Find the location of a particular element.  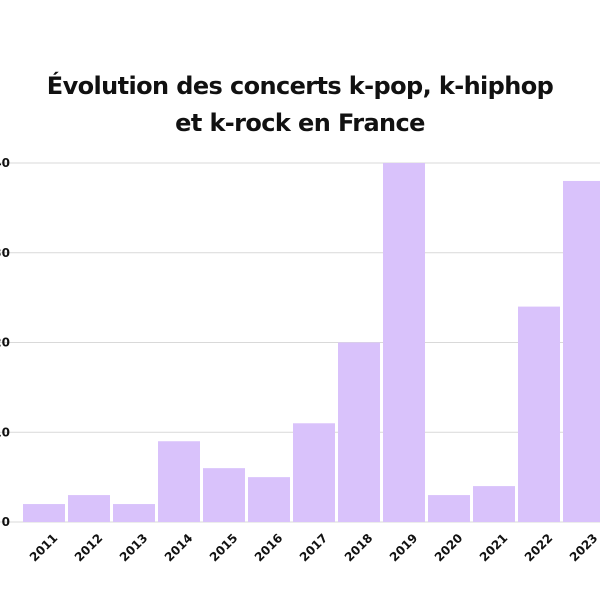

x-tick-label: 2019 is located at coordinates (404, 548).